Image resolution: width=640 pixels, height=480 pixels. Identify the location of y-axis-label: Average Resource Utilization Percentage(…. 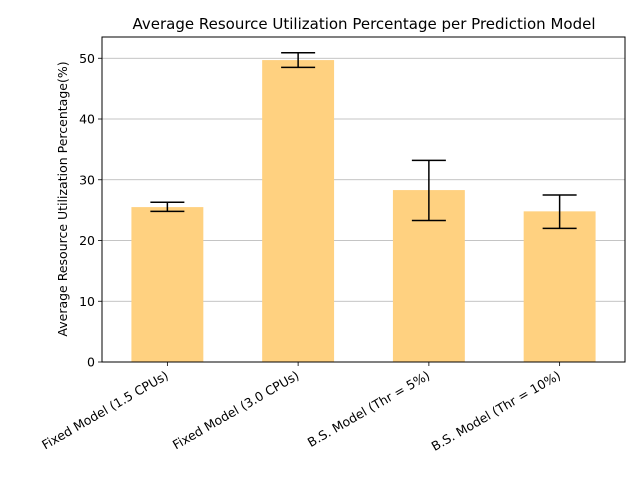
(62, 198).